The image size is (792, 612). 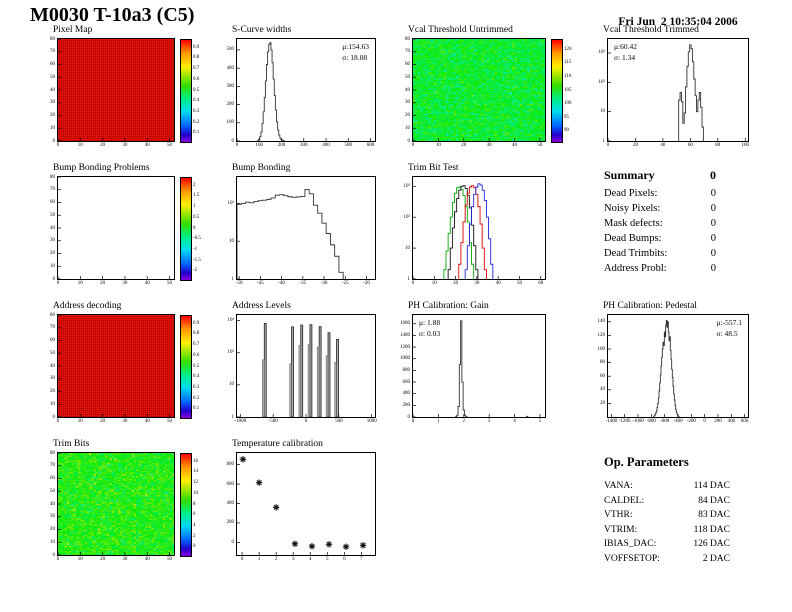 What do you see at coordinates (711, 544) in the screenshot?
I see `op-parameter-value: 126 DAC` at bounding box center [711, 544].